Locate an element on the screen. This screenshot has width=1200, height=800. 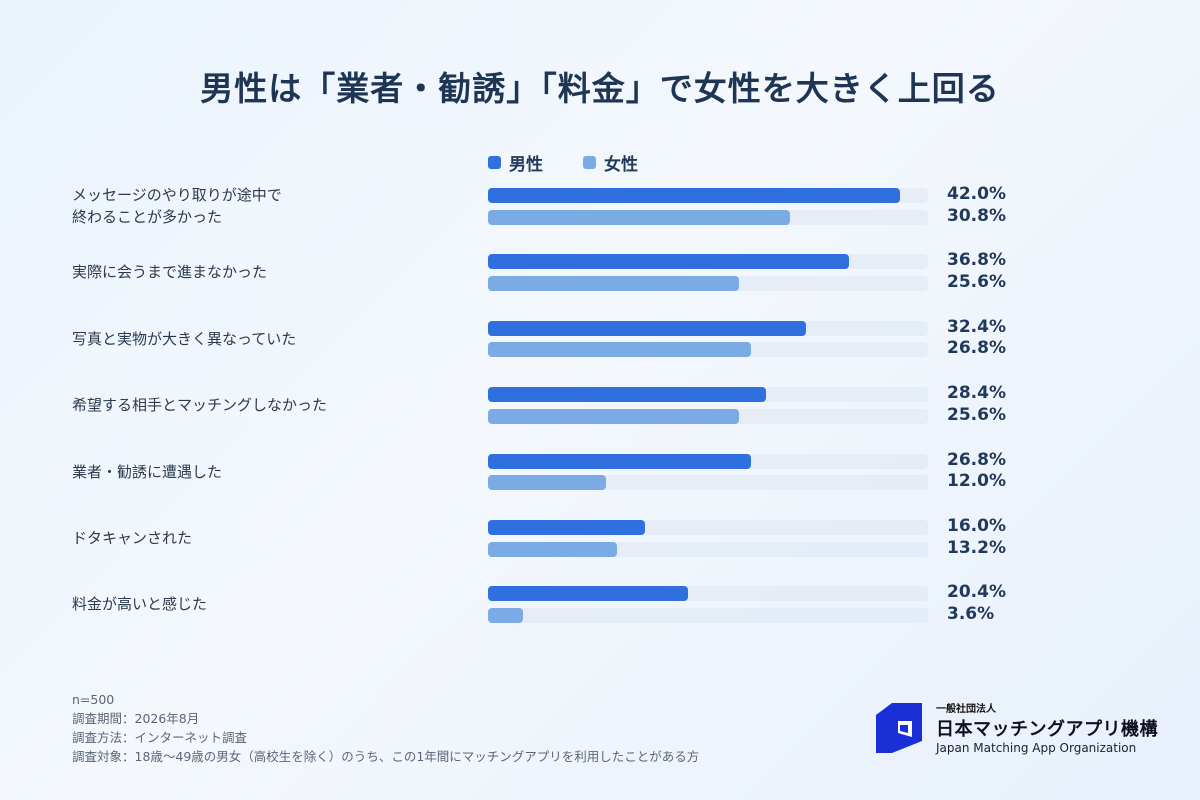
legend-item-male: 男性 is located at coordinates (515, 162).